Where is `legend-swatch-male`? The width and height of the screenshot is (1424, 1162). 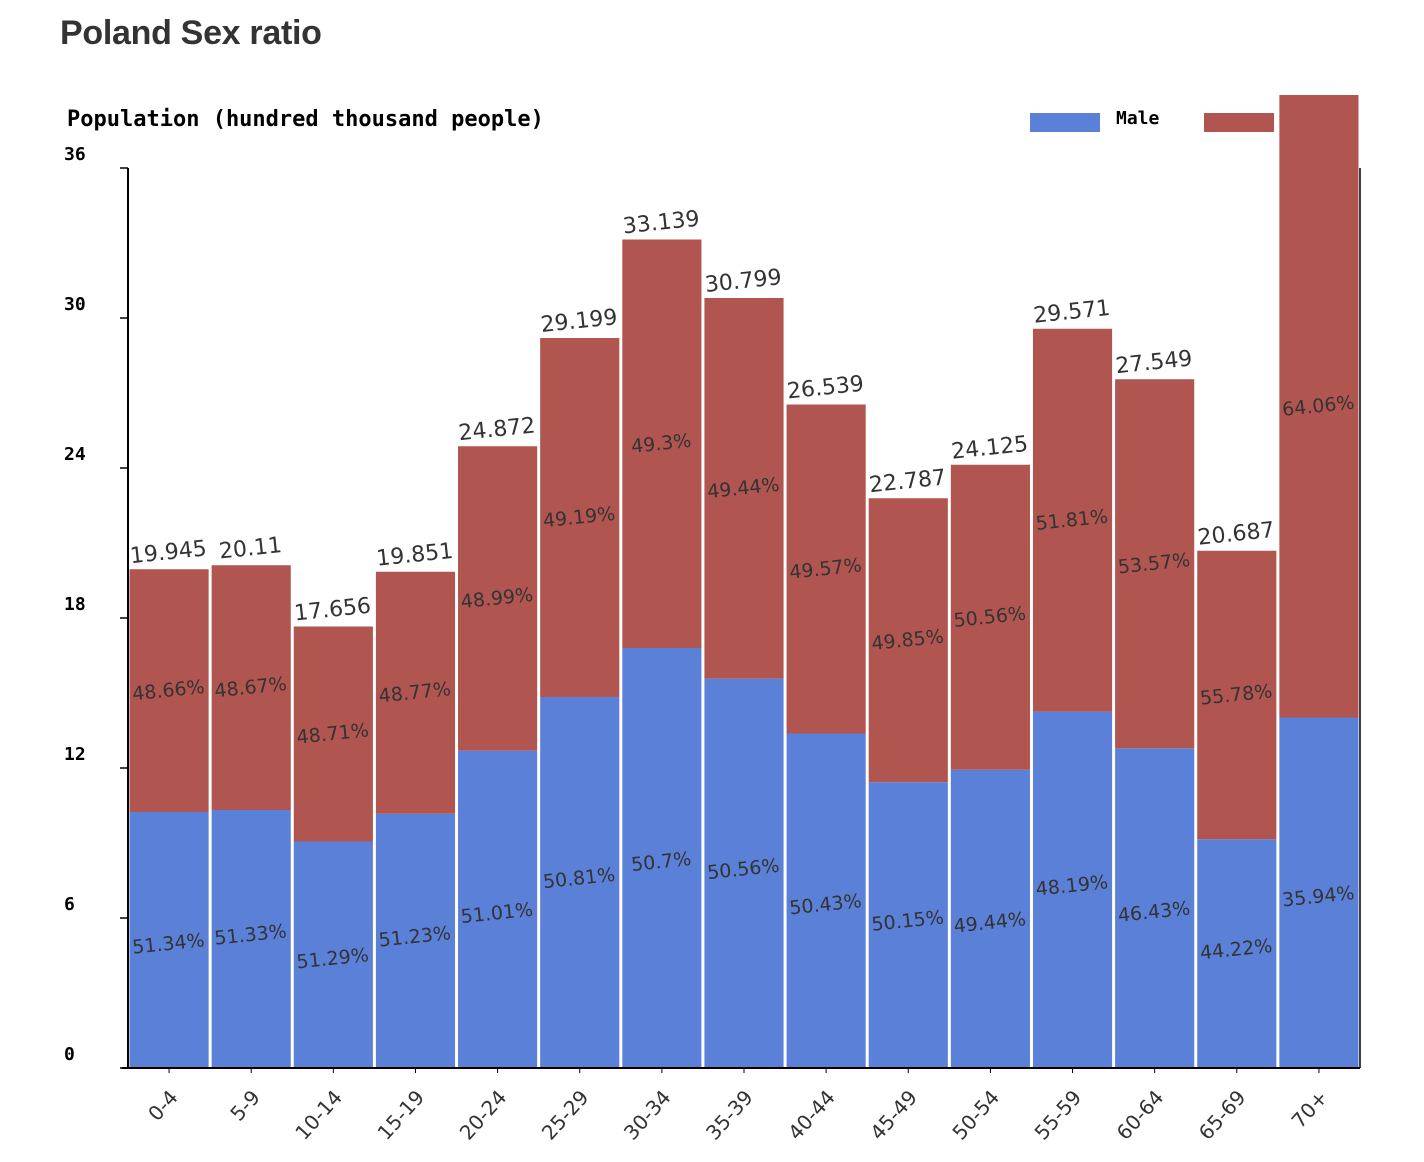 legend-swatch-male is located at coordinates (1065, 122).